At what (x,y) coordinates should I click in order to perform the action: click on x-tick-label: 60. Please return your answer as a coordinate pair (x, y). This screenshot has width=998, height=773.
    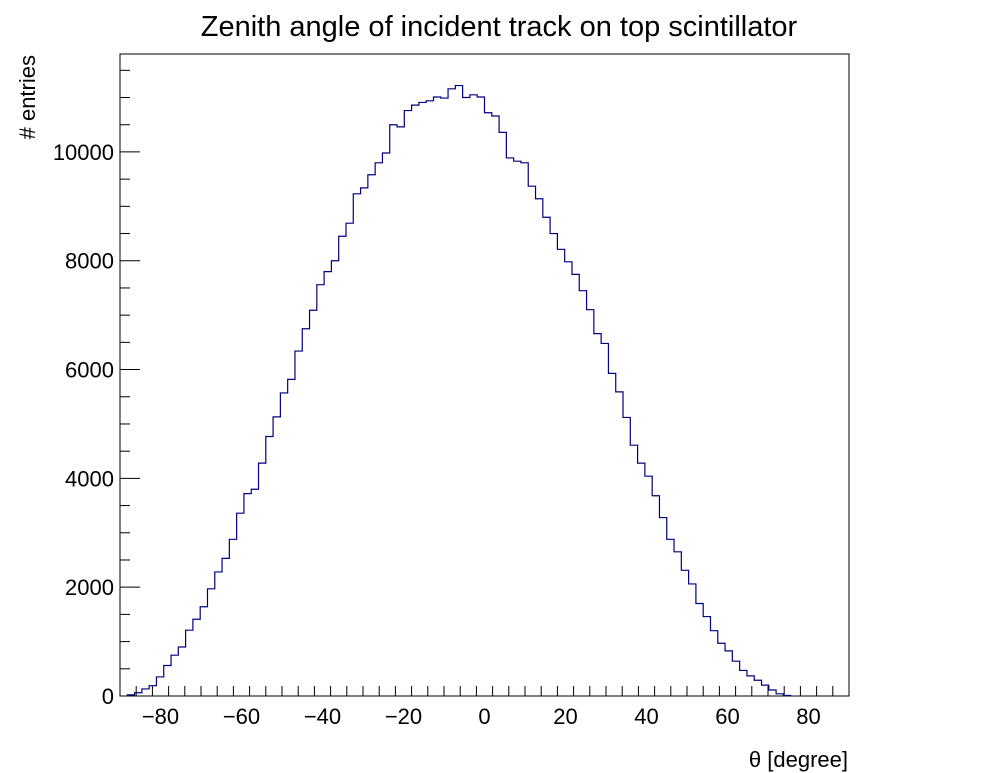
    Looking at the image, I should click on (727, 716).